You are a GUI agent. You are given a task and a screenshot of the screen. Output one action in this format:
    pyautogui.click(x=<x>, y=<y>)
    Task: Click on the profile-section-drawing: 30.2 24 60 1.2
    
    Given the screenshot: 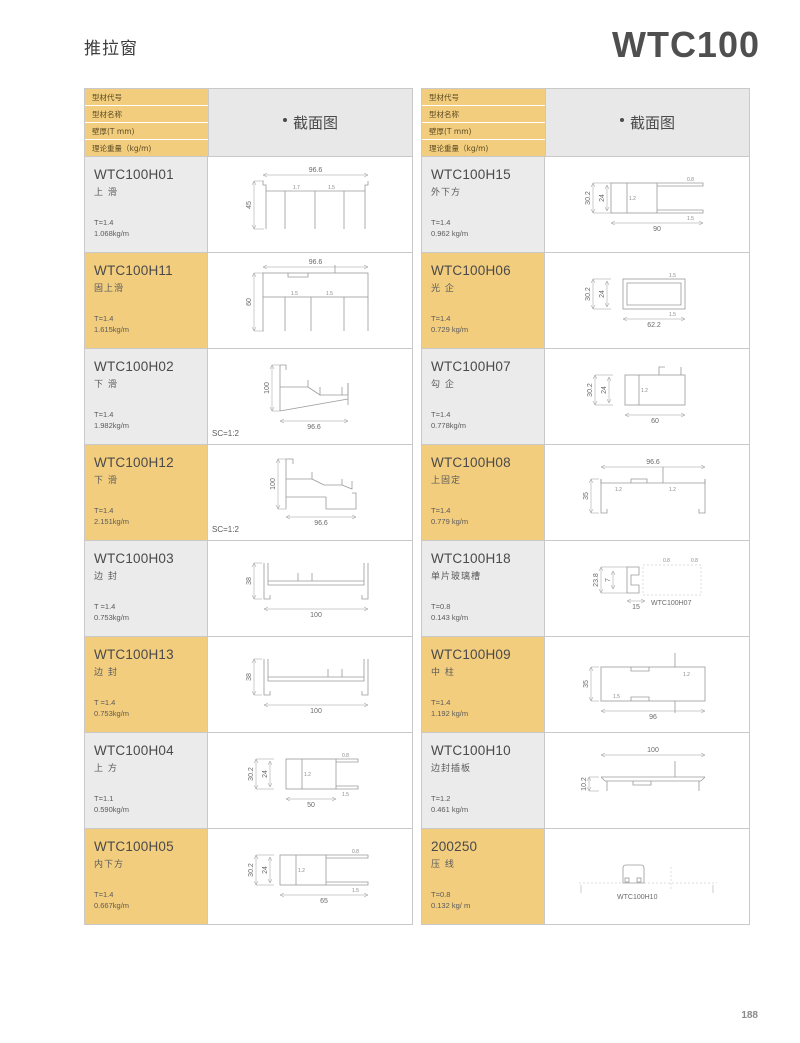 What is the action you would take?
    pyautogui.click(x=647, y=396)
    